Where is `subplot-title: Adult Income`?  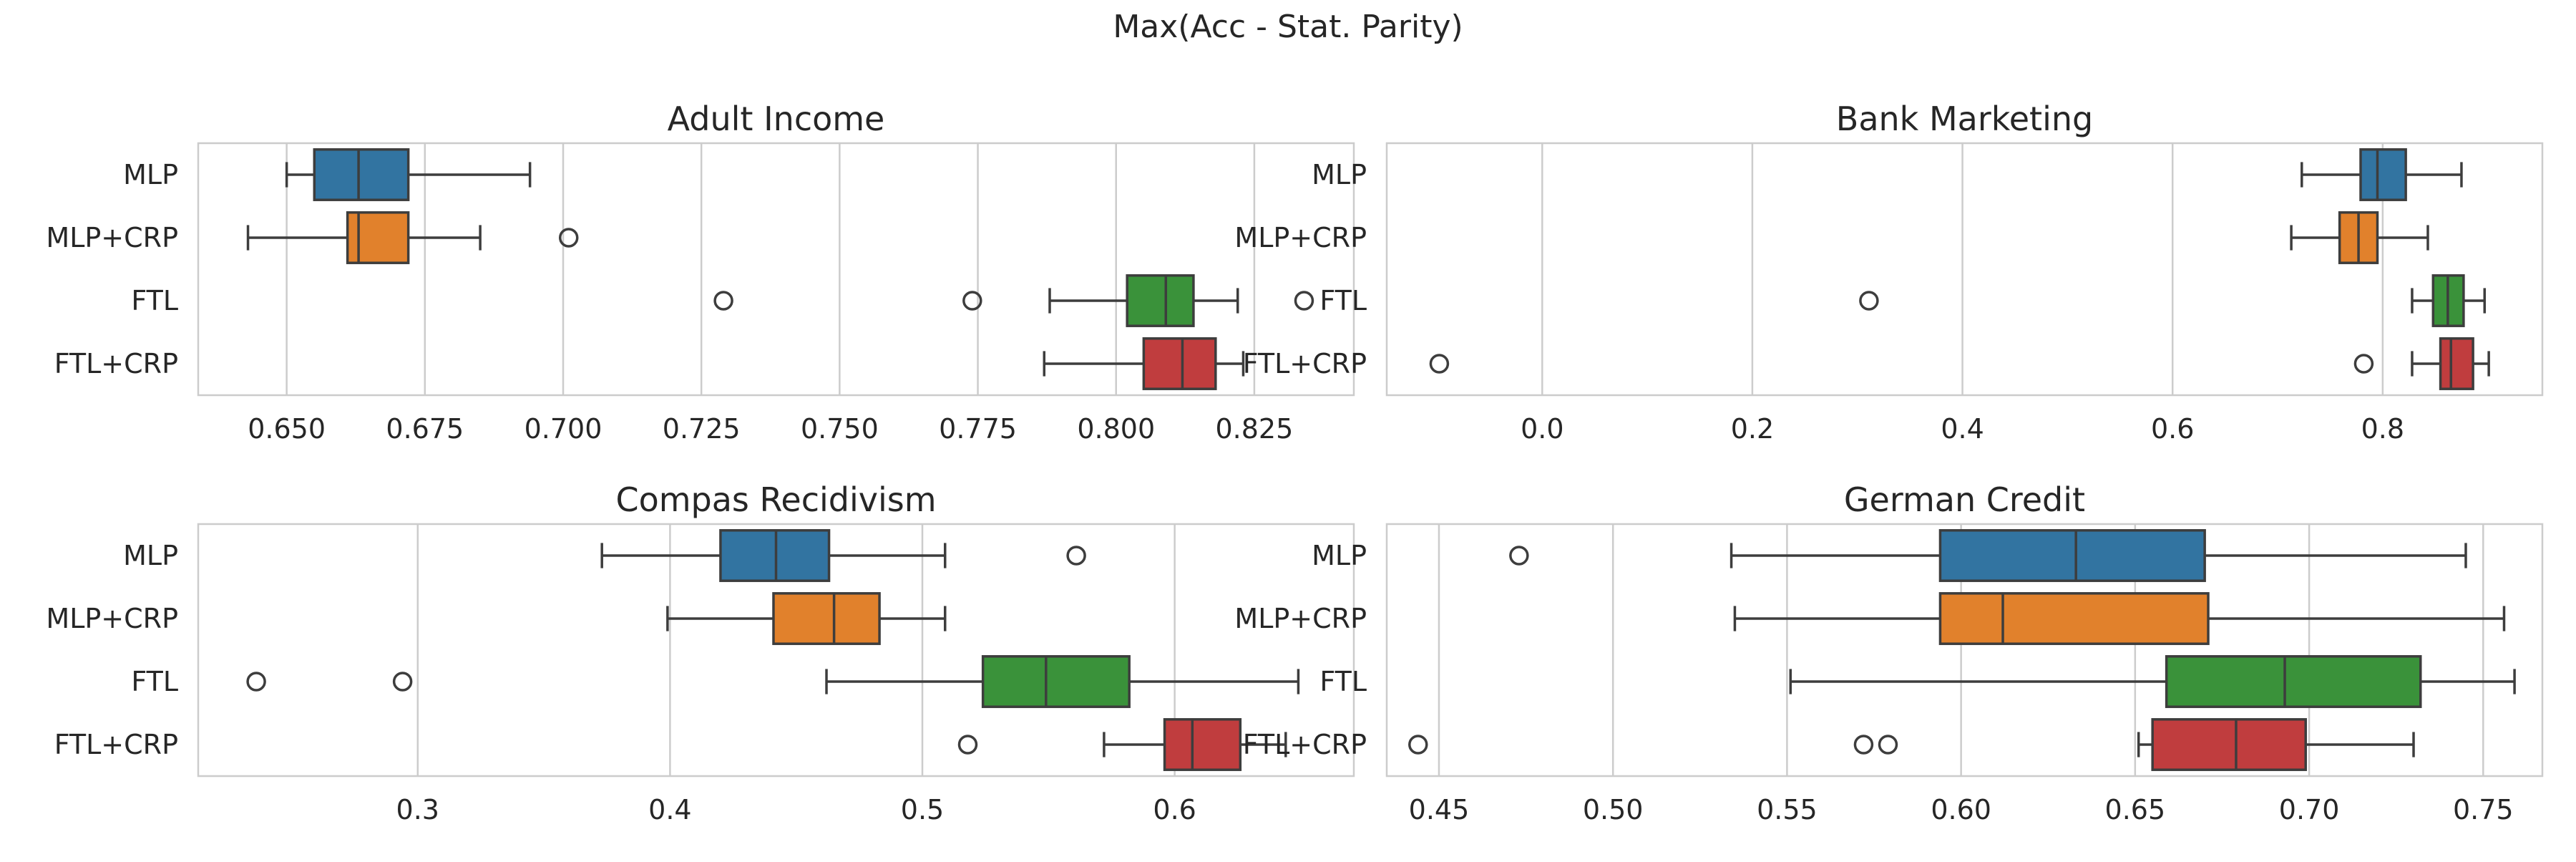
subplot-title: Adult Income is located at coordinates (776, 119).